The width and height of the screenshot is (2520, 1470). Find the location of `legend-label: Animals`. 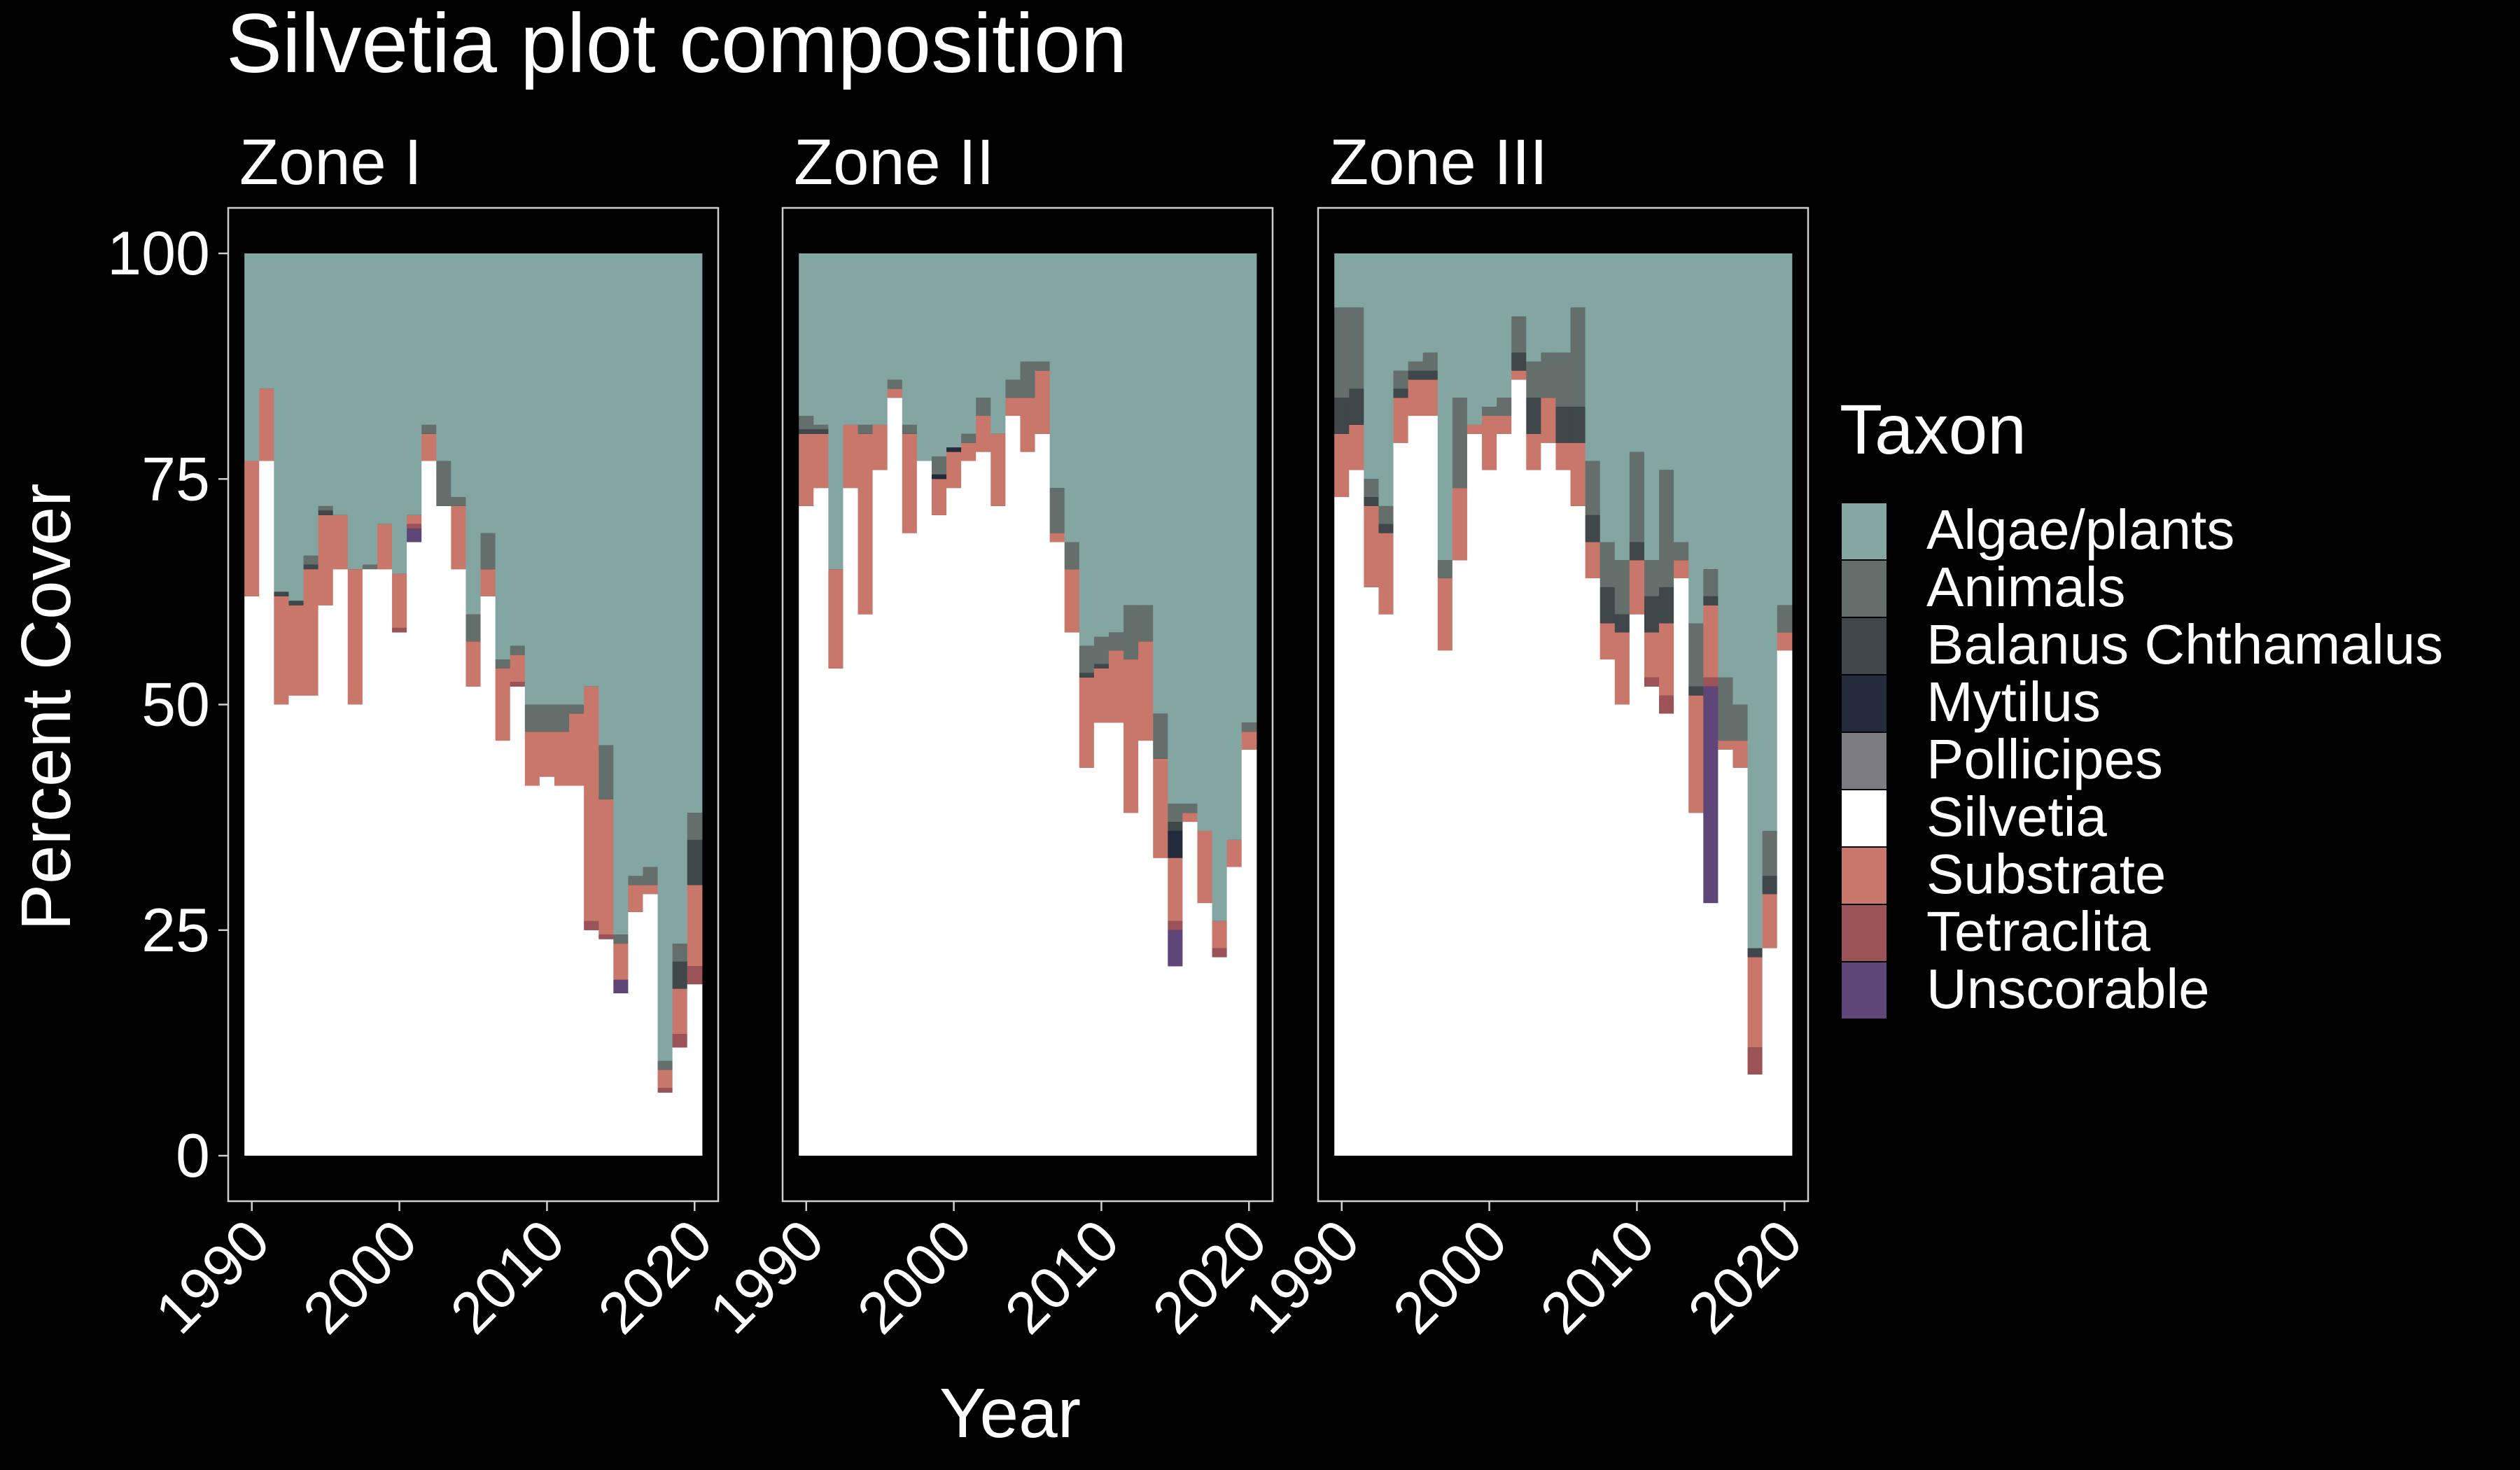

legend-label: Animals is located at coordinates (2026, 587).